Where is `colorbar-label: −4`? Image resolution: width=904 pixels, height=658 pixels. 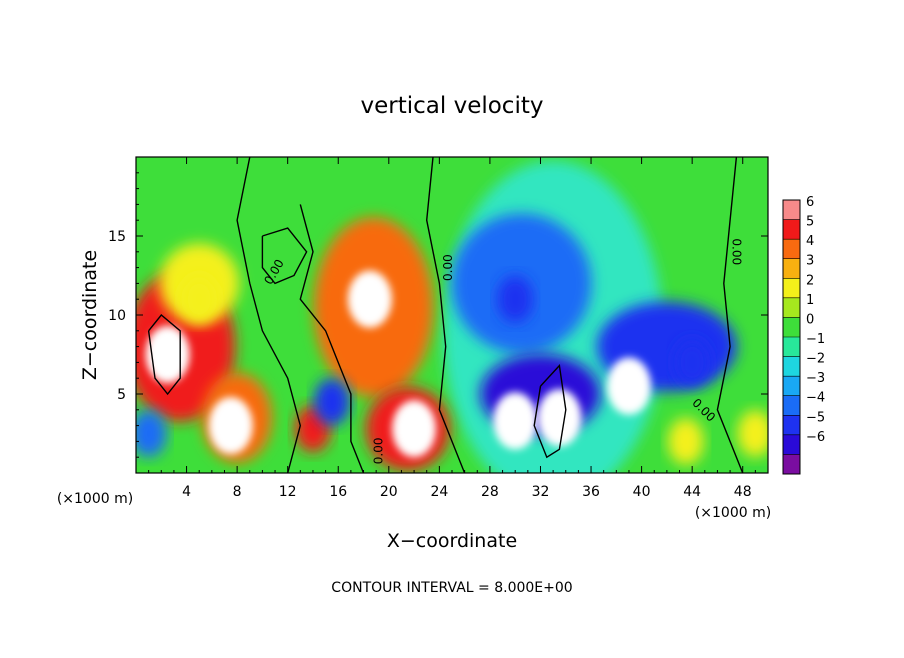 colorbar-label: −4 is located at coordinates (815, 398).